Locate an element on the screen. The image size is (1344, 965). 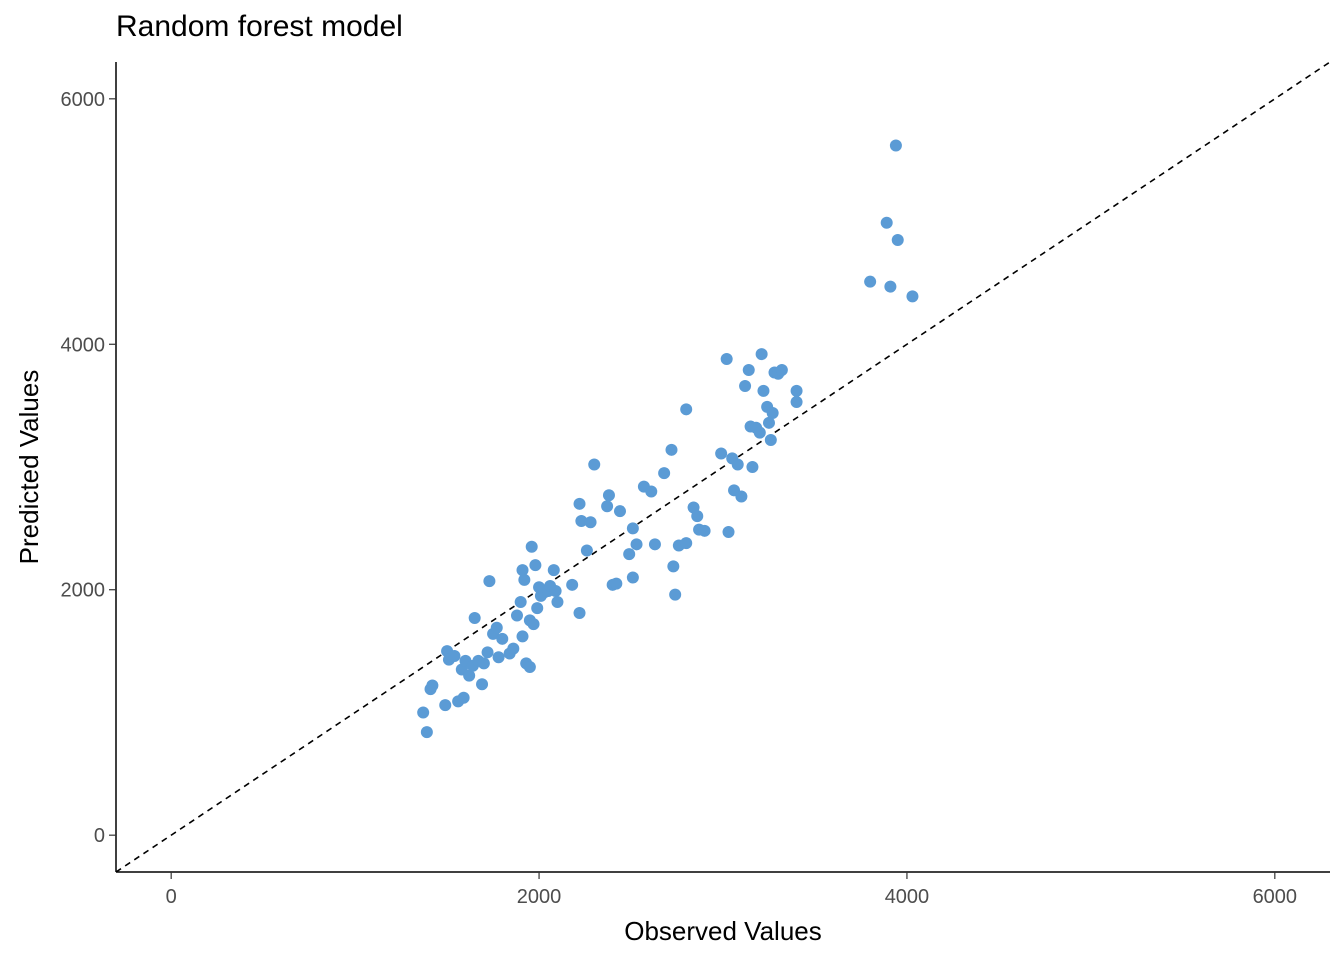
y-tick-label: 6000 is located at coordinates (83, 100).